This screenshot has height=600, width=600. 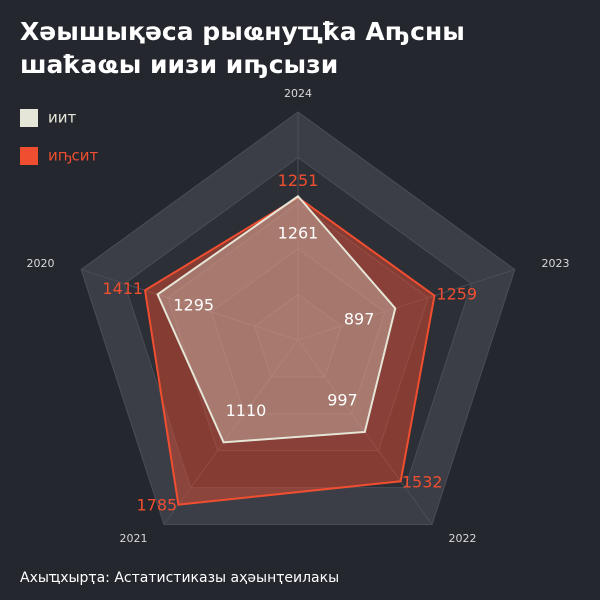 I want to click on chart-title: шаҟаҩы иизи иҧсызи, so click(x=179, y=64).